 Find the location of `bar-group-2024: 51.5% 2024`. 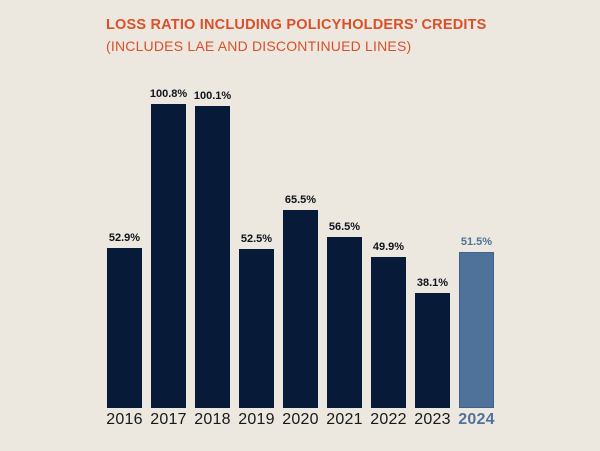

bar-group-2024: 51.5% 2024 is located at coordinates (476, 332).